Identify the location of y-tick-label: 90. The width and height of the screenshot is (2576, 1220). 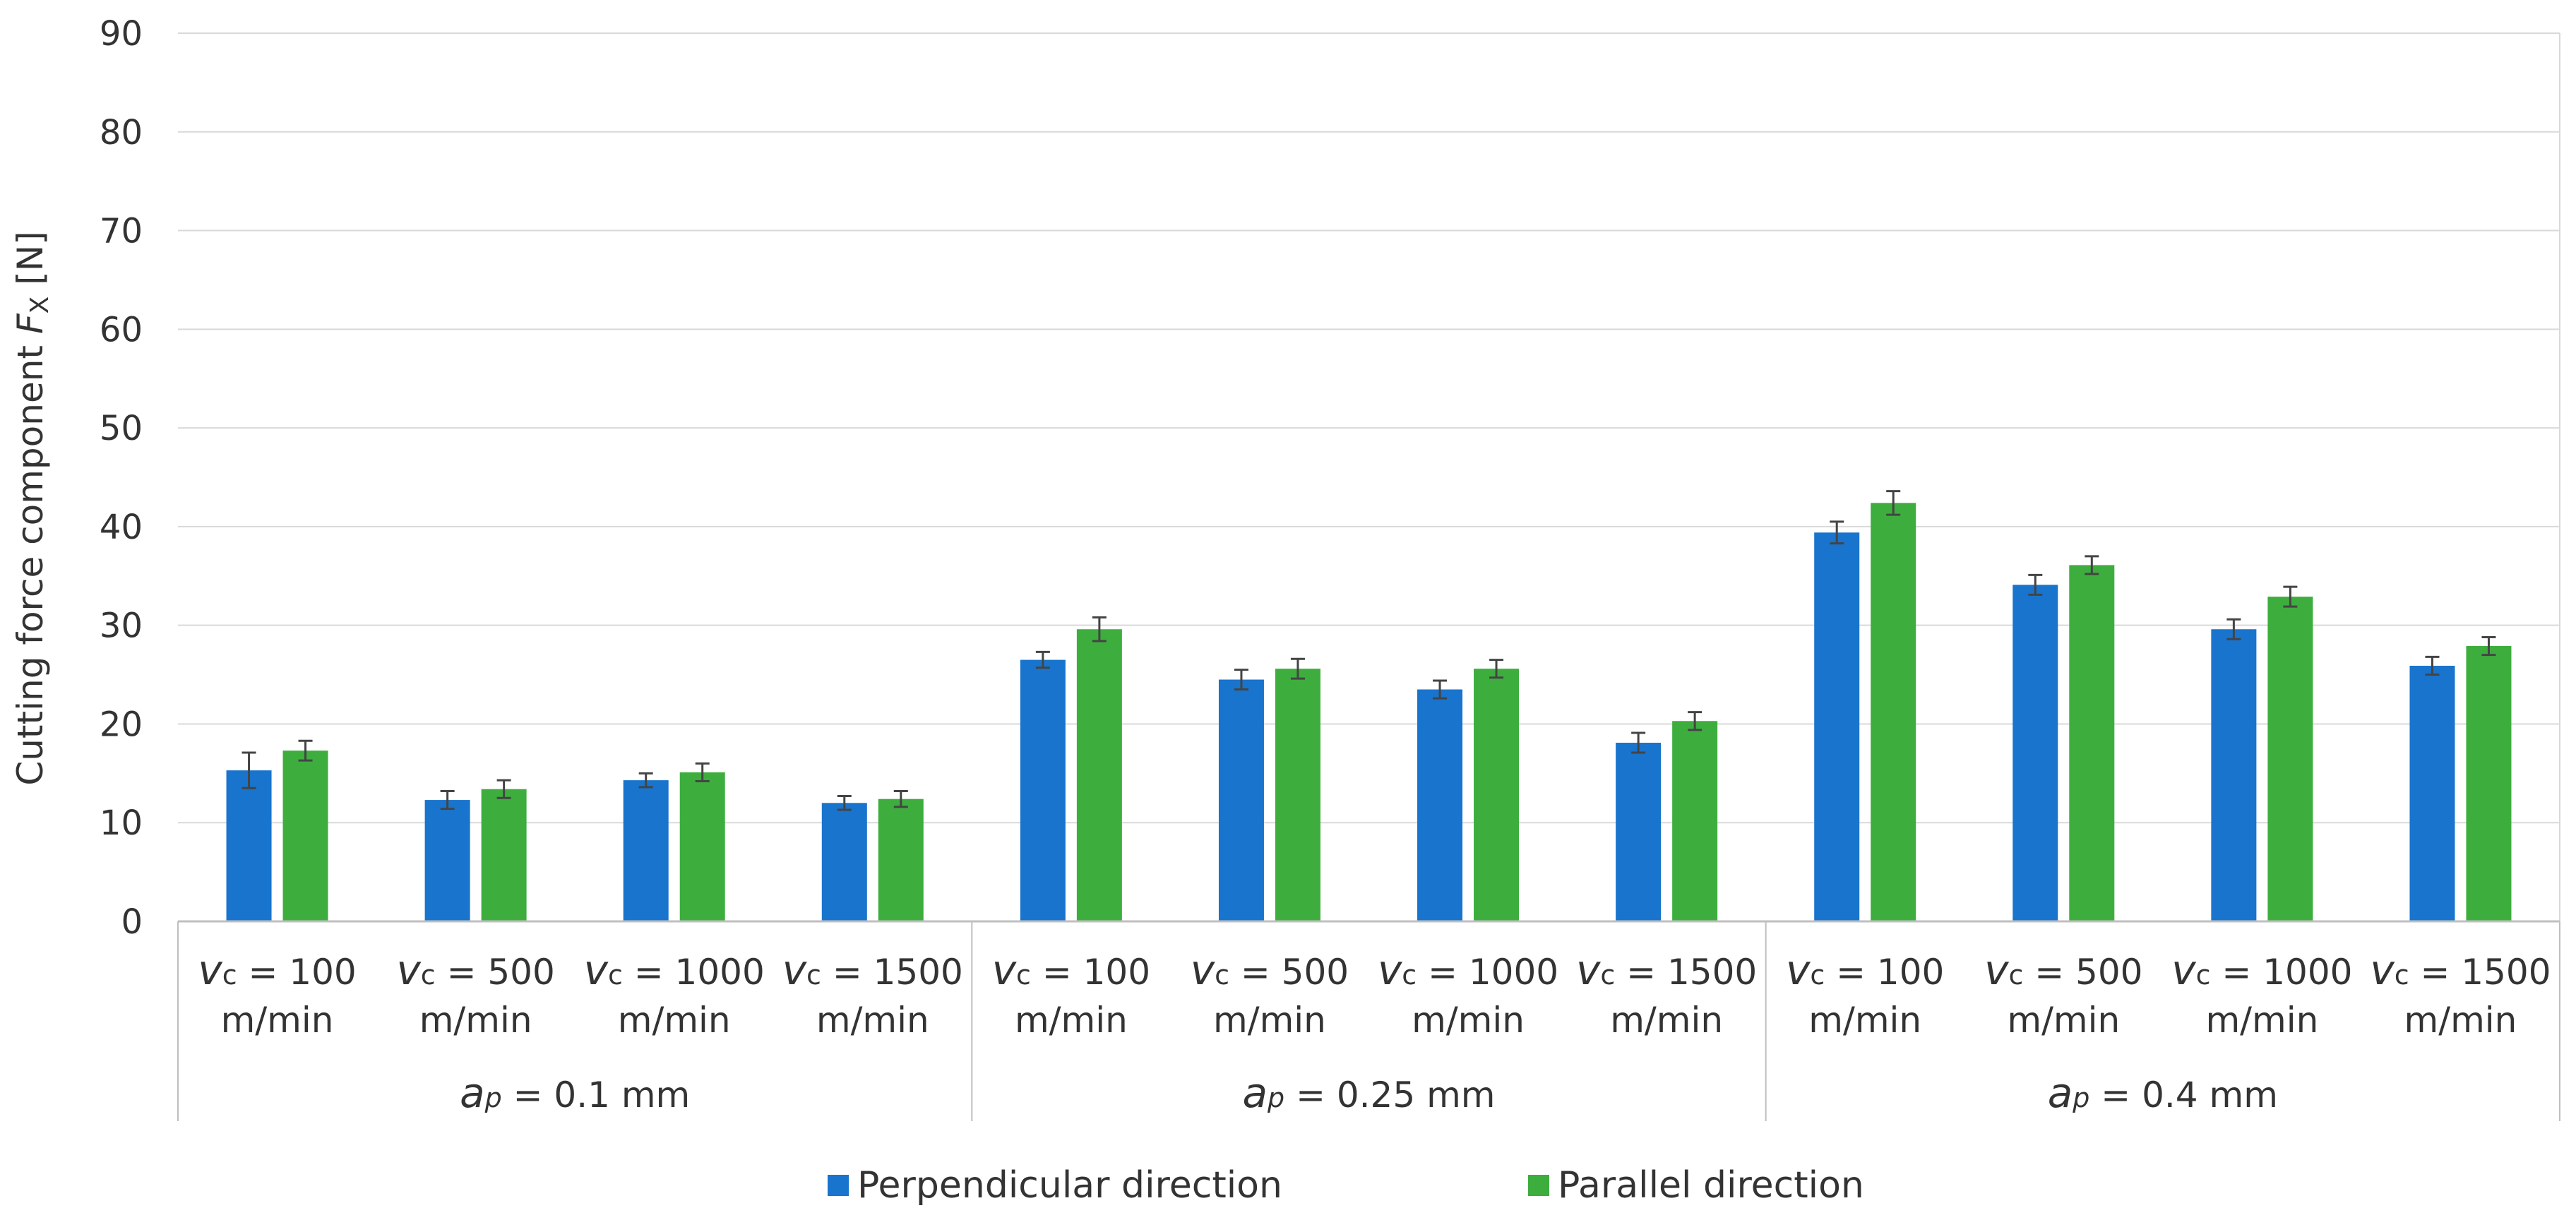
(121, 34).